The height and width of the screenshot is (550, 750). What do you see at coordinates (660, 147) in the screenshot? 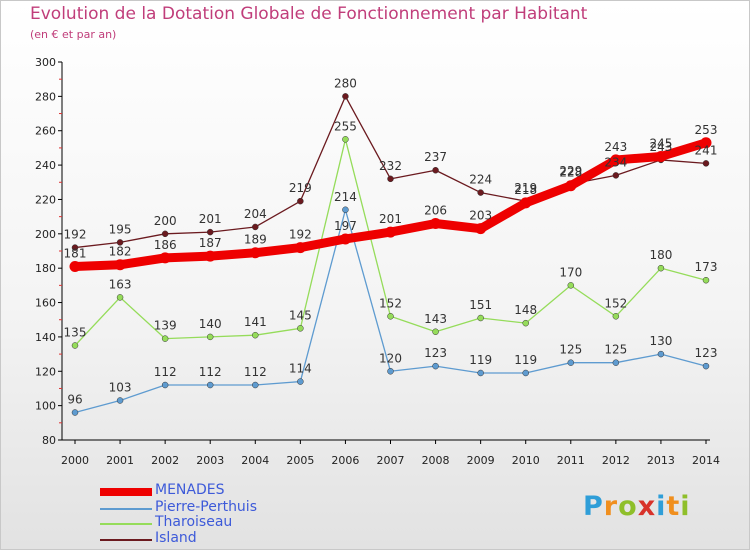
I see `data-label-island: 243` at bounding box center [660, 147].